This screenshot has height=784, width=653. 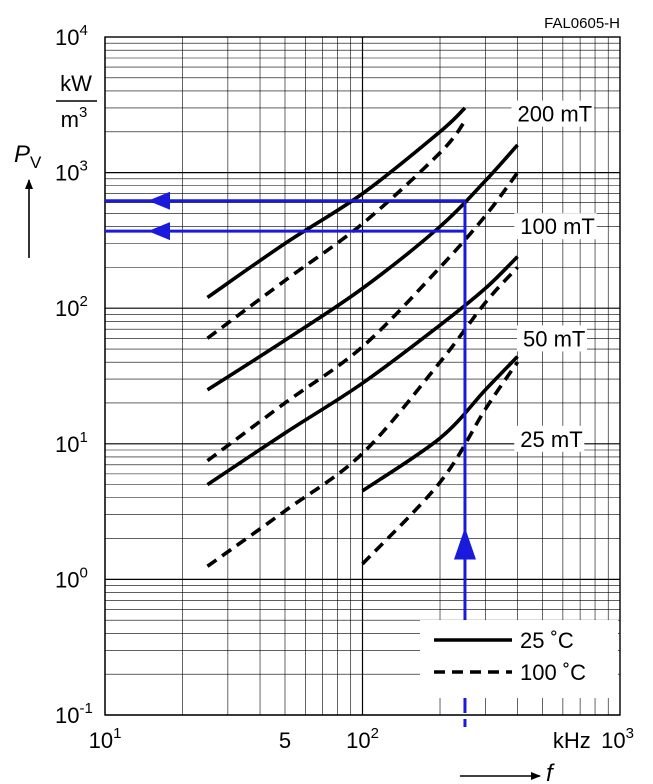 What do you see at coordinates (336, 202) in the screenshot?
I see `curve-200mt-25c` at bounding box center [336, 202].